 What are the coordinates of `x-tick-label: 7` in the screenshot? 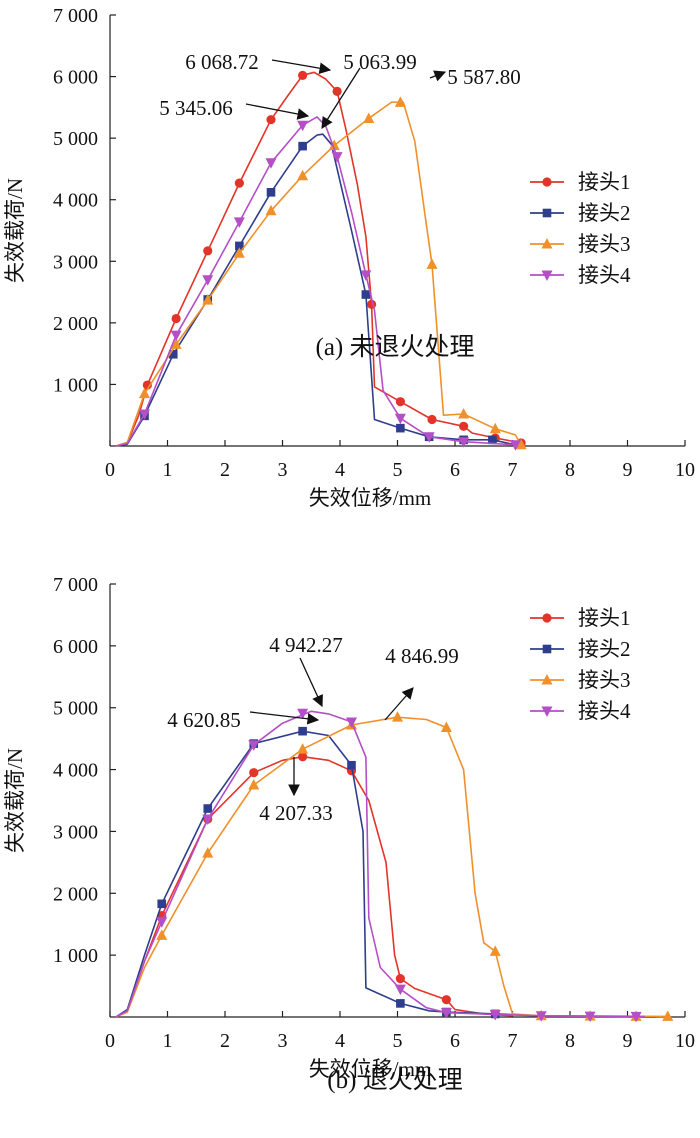 It's located at (513, 470).